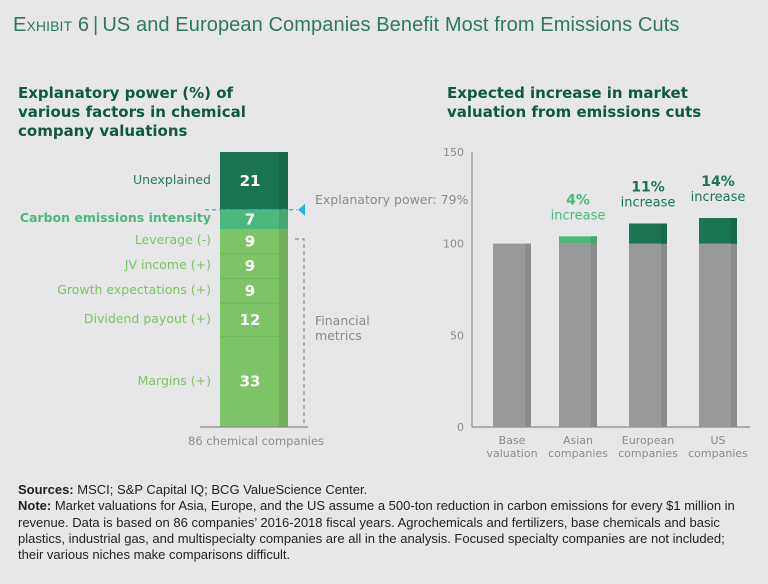 This screenshot has width=768, height=584. What do you see at coordinates (172, 240) in the screenshot?
I see `segment-label: Leverage (-)` at bounding box center [172, 240].